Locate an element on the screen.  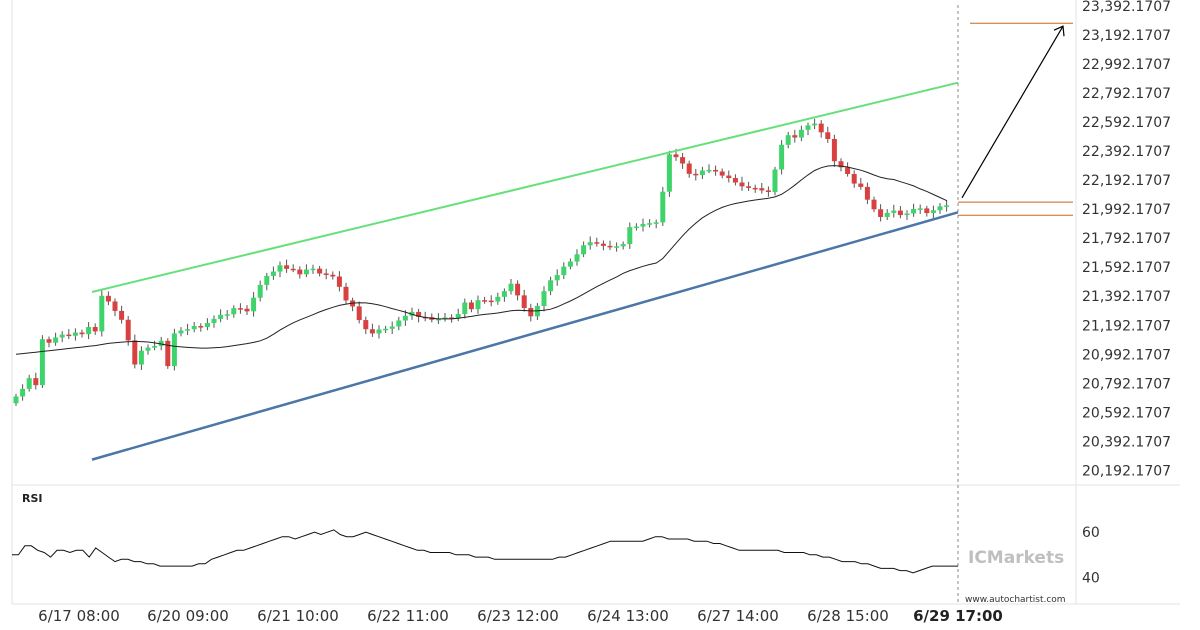
time-tick-label: 6/21 10:00 is located at coordinates (298, 616).